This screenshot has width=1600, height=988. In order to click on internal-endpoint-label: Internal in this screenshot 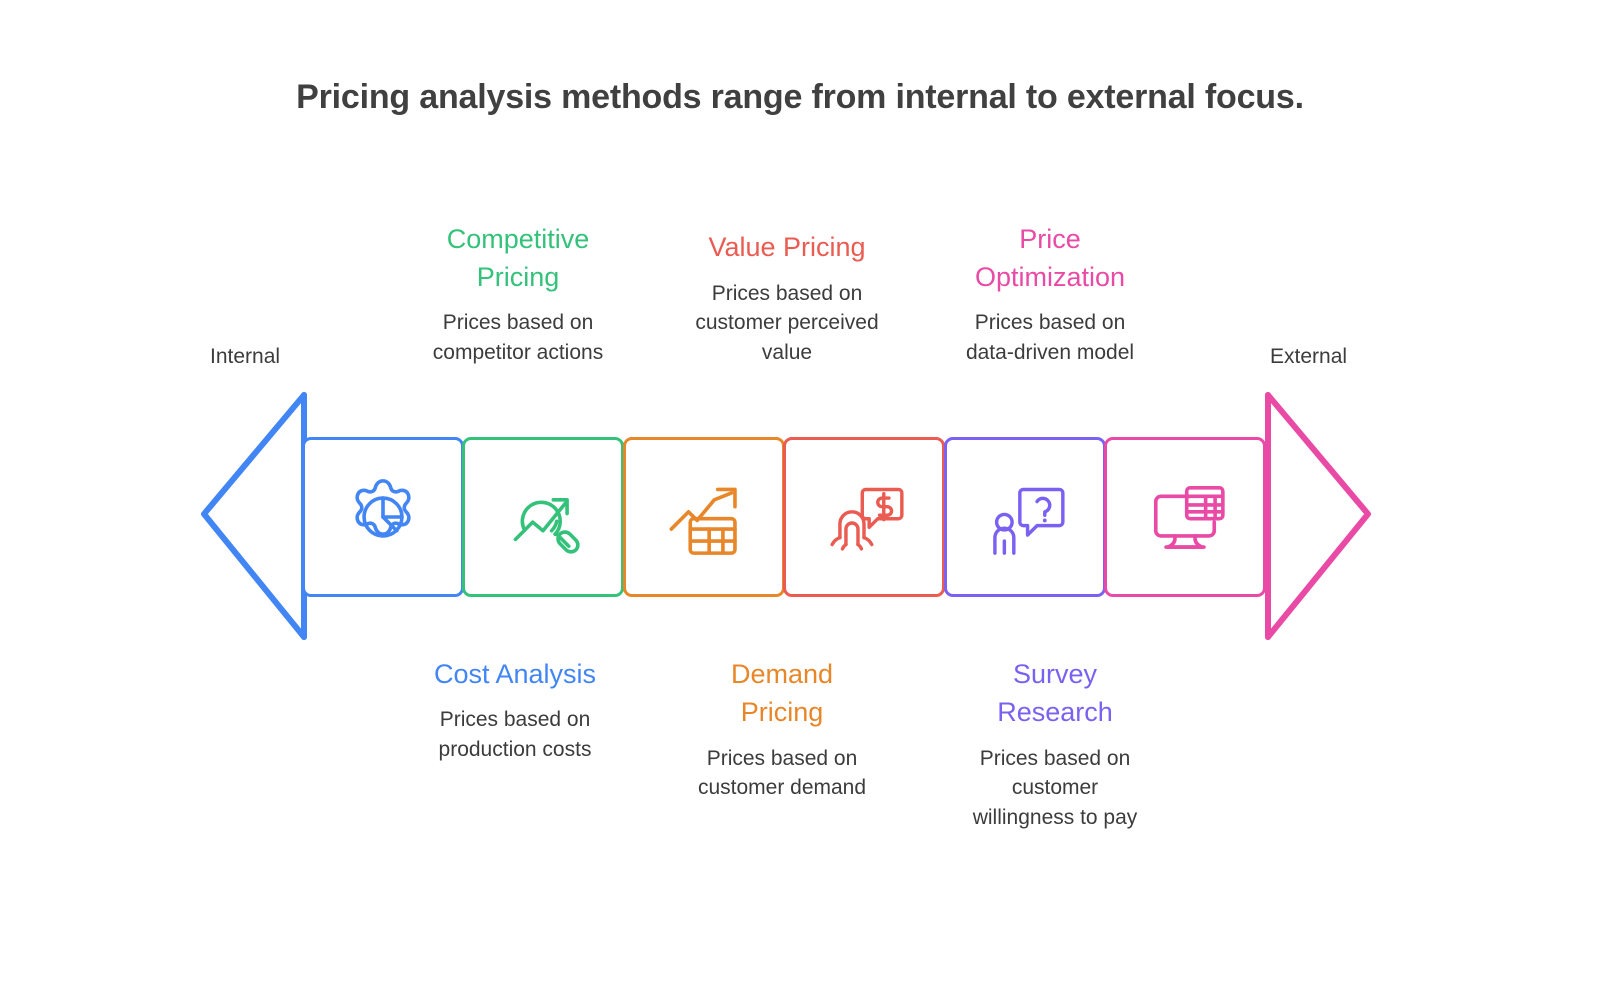, I will do `click(245, 356)`.